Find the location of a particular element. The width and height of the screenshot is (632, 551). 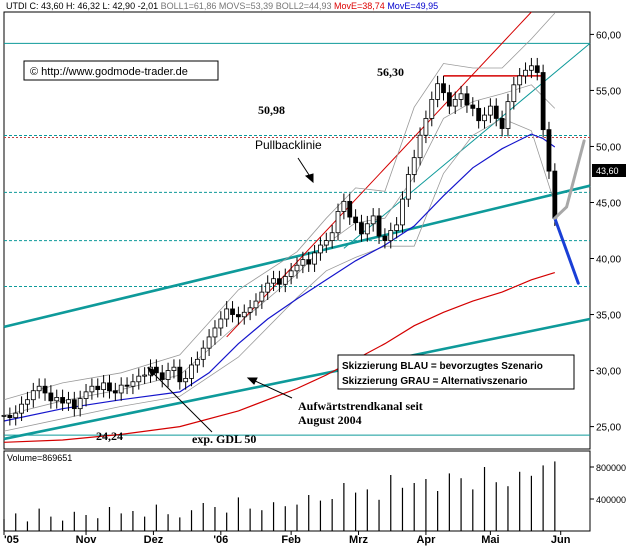

scenario-arrows is located at coordinates (569, 212).